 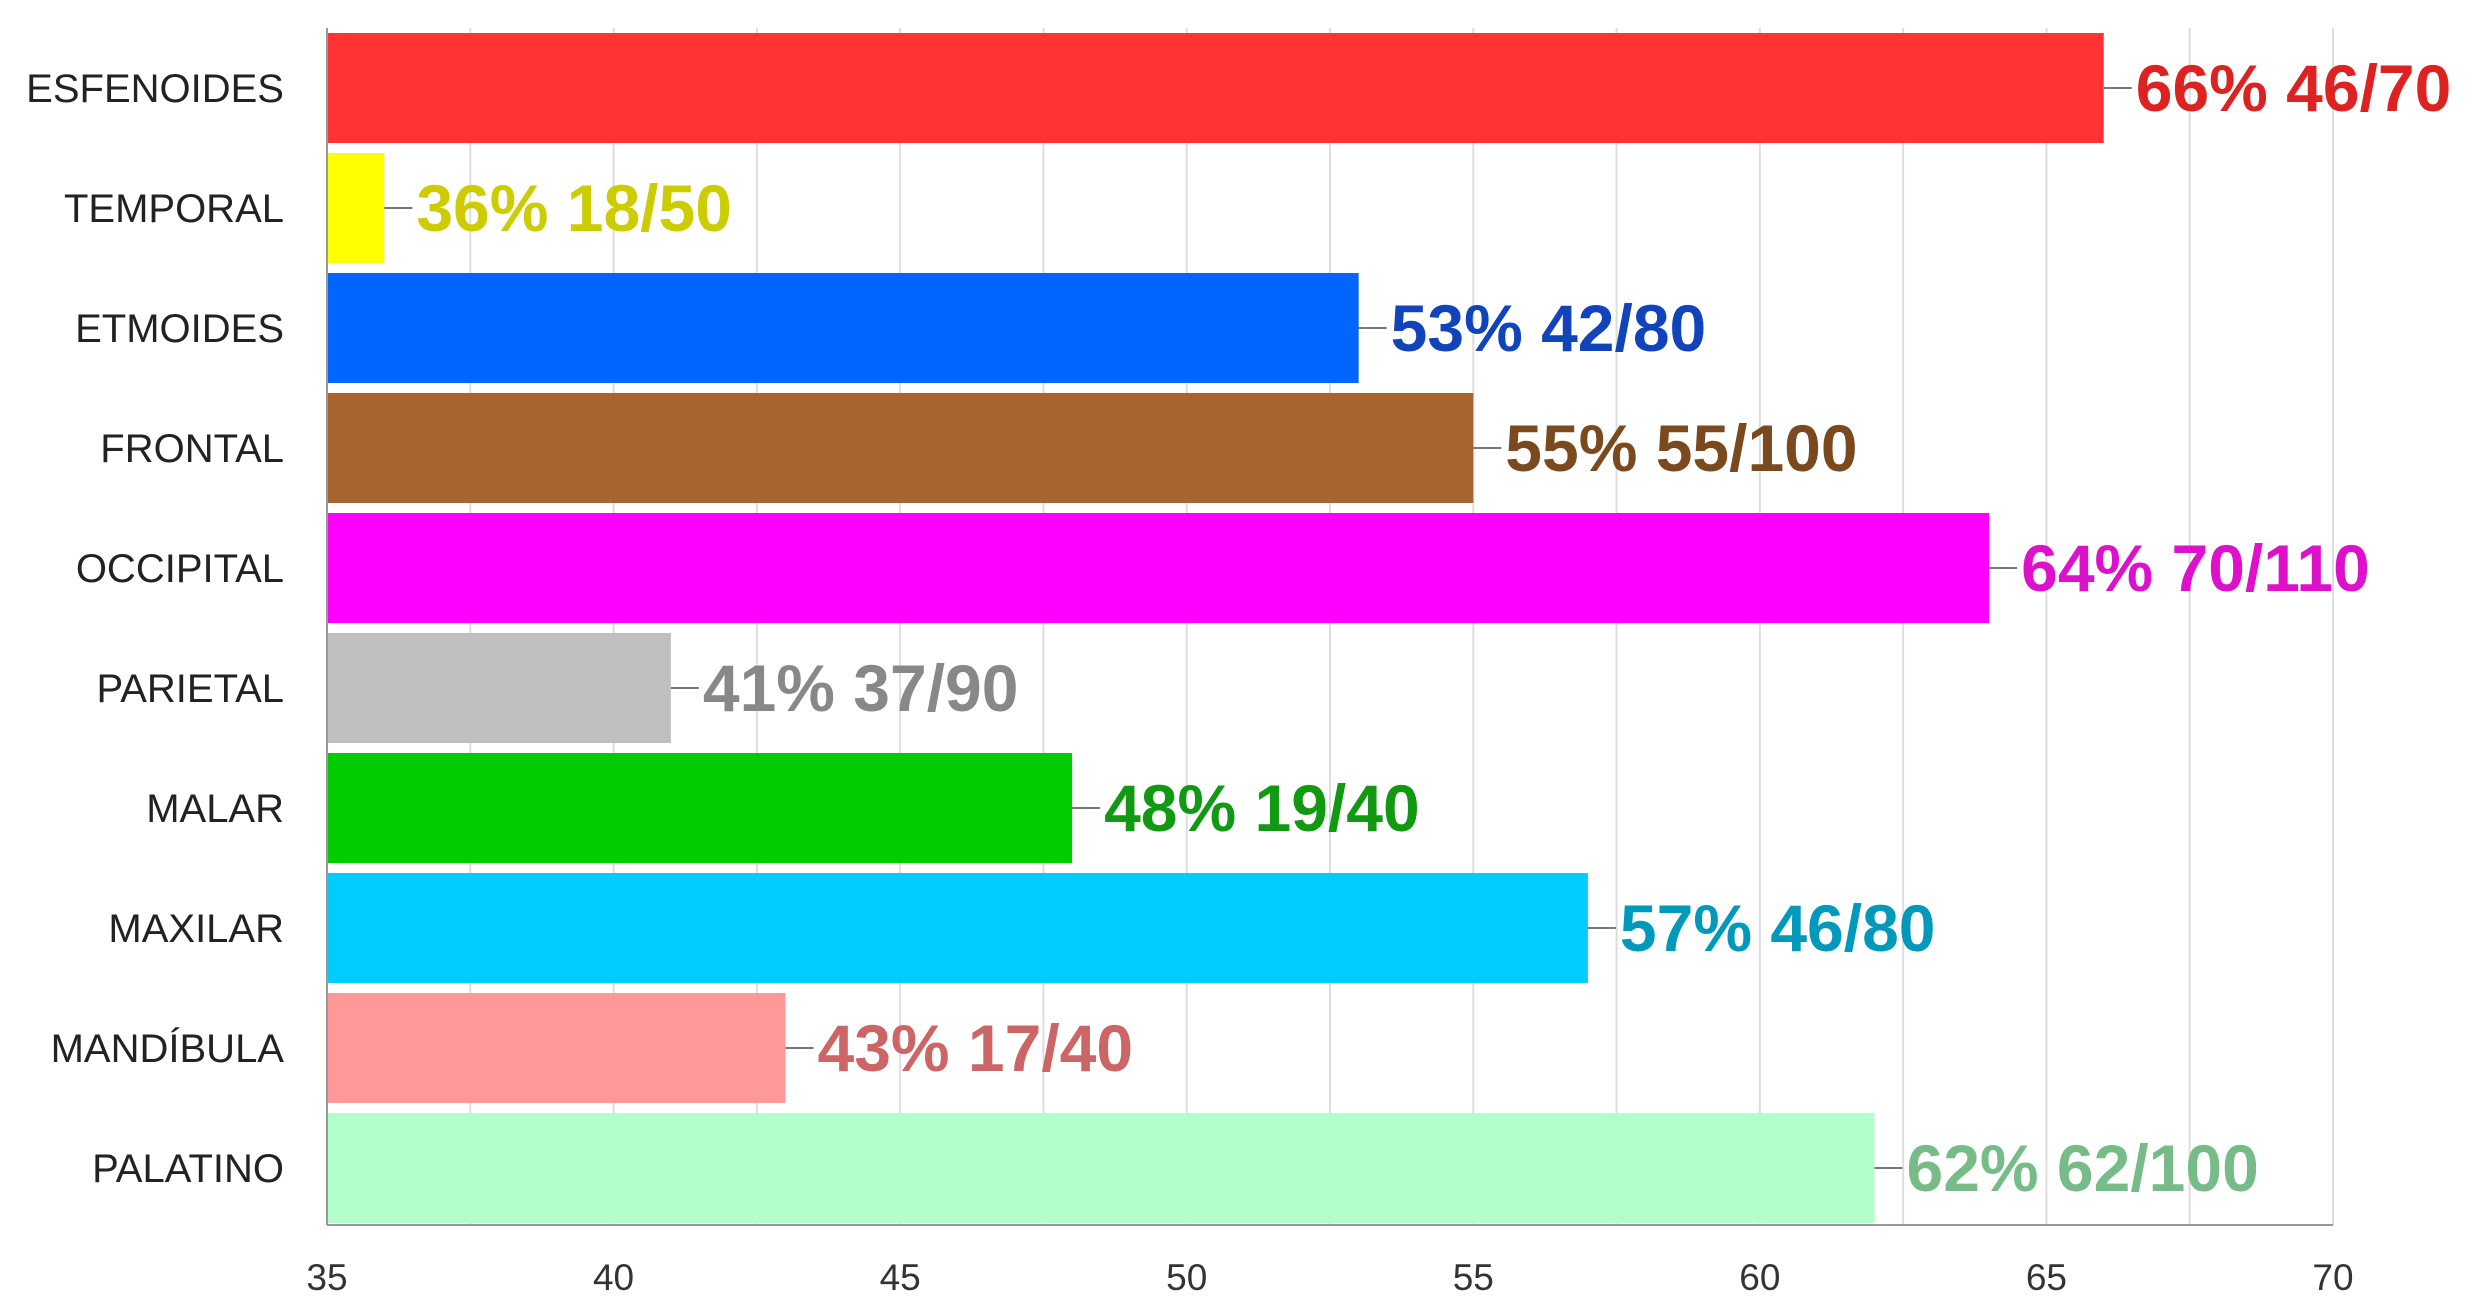 I want to click on category-label: ESFENOIDES, so click(x=155, y=89).